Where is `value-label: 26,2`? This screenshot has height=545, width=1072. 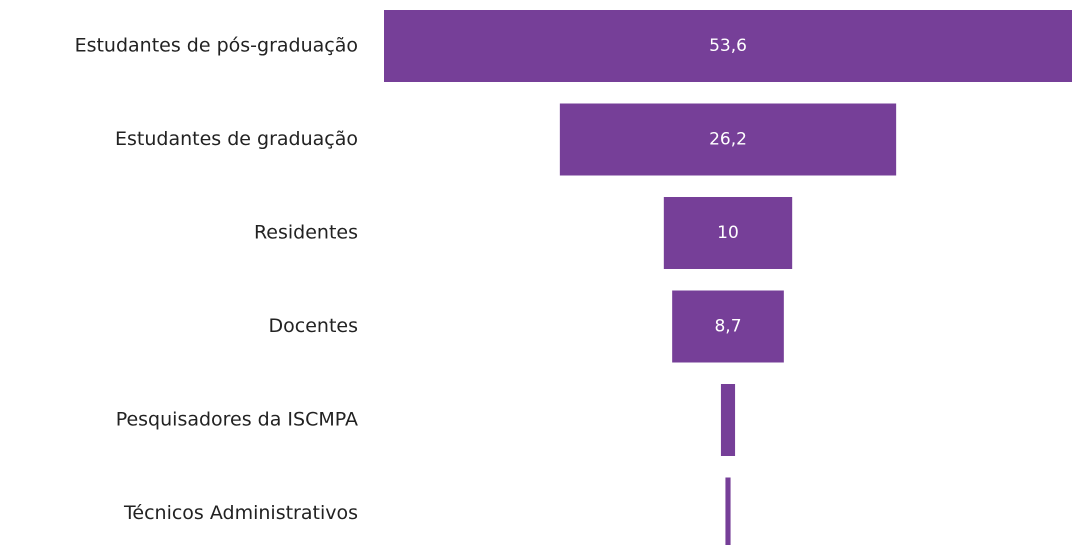 value-label: 26,2 is located at coordinates (728, 140).